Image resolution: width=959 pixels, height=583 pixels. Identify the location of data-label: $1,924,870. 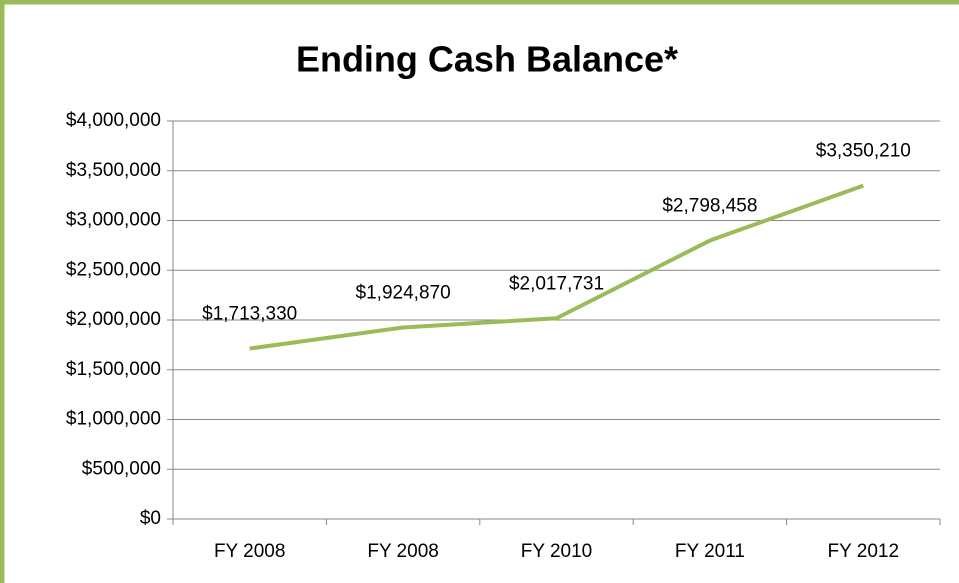
(403, 292).